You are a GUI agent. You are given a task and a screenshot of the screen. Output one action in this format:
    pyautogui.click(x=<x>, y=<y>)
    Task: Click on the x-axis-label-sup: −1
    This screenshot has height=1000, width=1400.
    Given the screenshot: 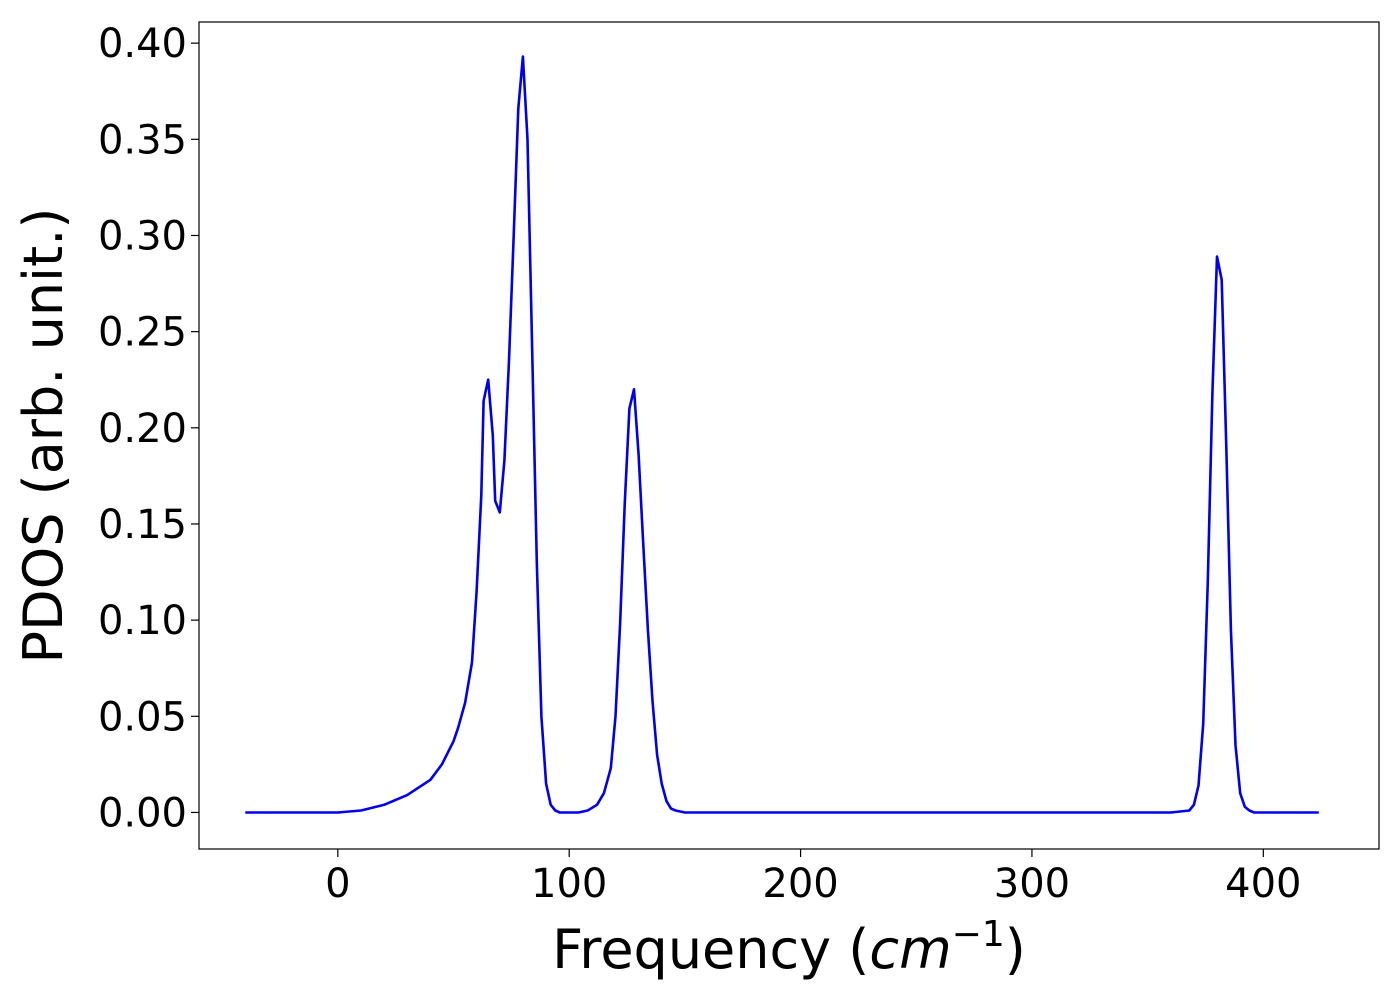 What is the action you would take?
    pyautogui.click(x=978, y=934)
    